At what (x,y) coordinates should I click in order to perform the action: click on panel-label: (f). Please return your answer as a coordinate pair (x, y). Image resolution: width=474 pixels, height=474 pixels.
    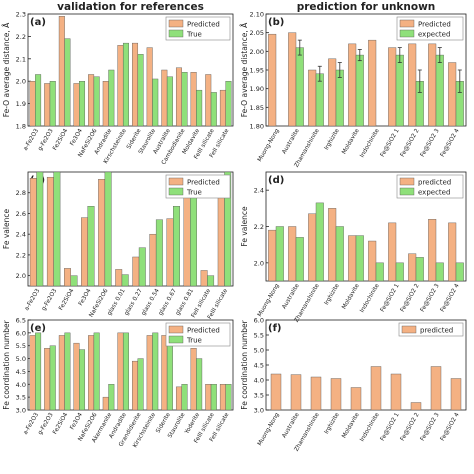
    Looking at the image, I should click on (275, 328).